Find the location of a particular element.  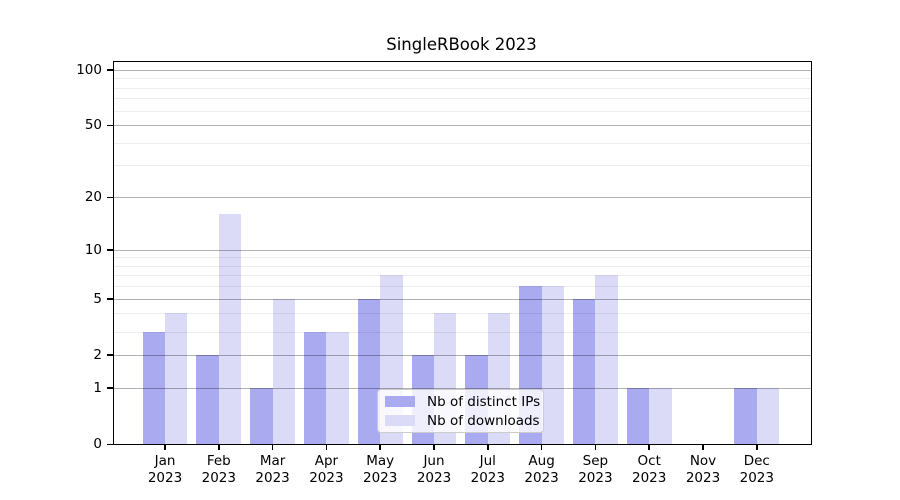

bar-ips-sep is located at coordinates (584, 371).